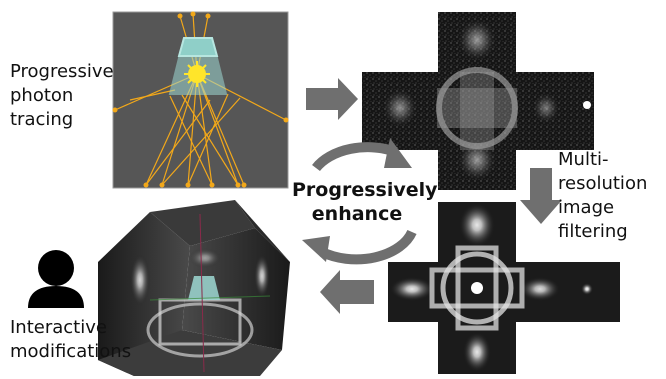 The height and width of the screenshot is (379, 666). I want to click on label-line: filtering, so click(593, 231).